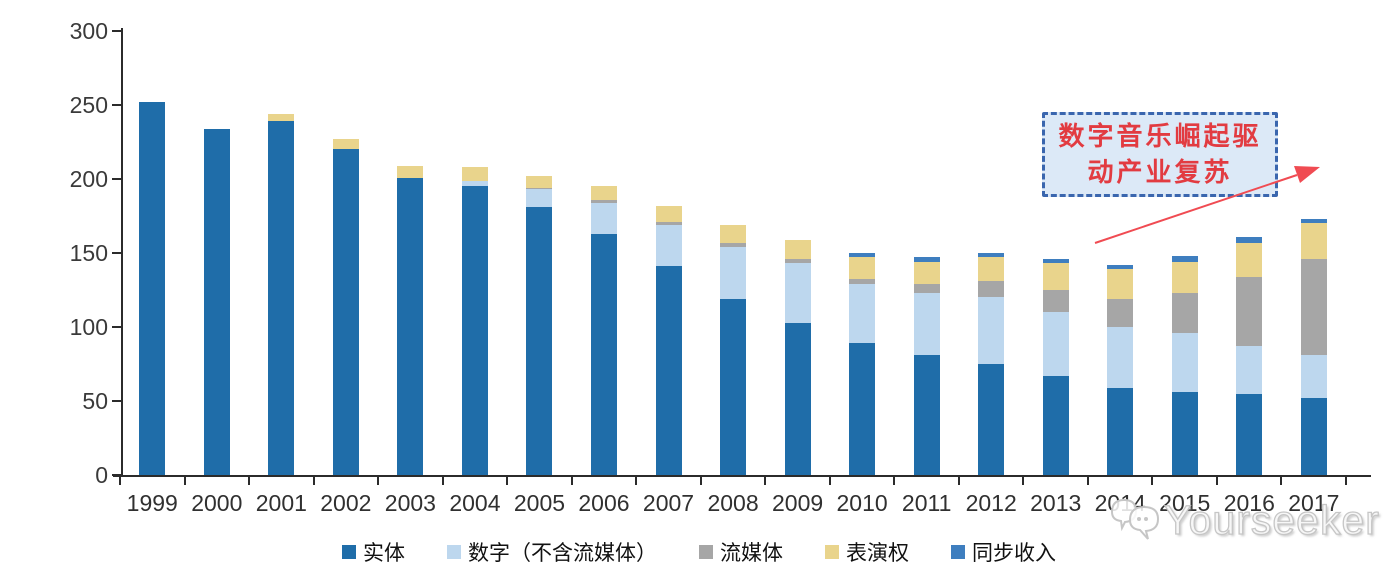 Image resolution: width=1398 pixels, height=582 pixels. I want to click on stacked-bar-2012, so click(991, 364).